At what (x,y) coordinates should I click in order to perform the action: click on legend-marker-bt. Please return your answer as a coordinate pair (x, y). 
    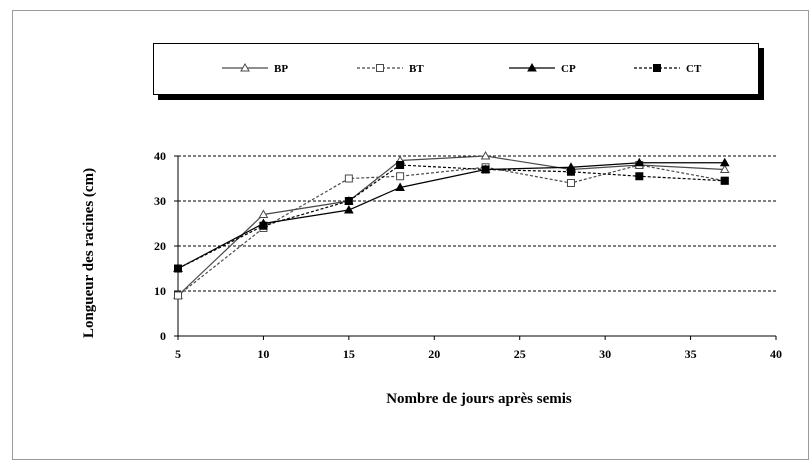
    Looking at the image, I should click on (380, 68).